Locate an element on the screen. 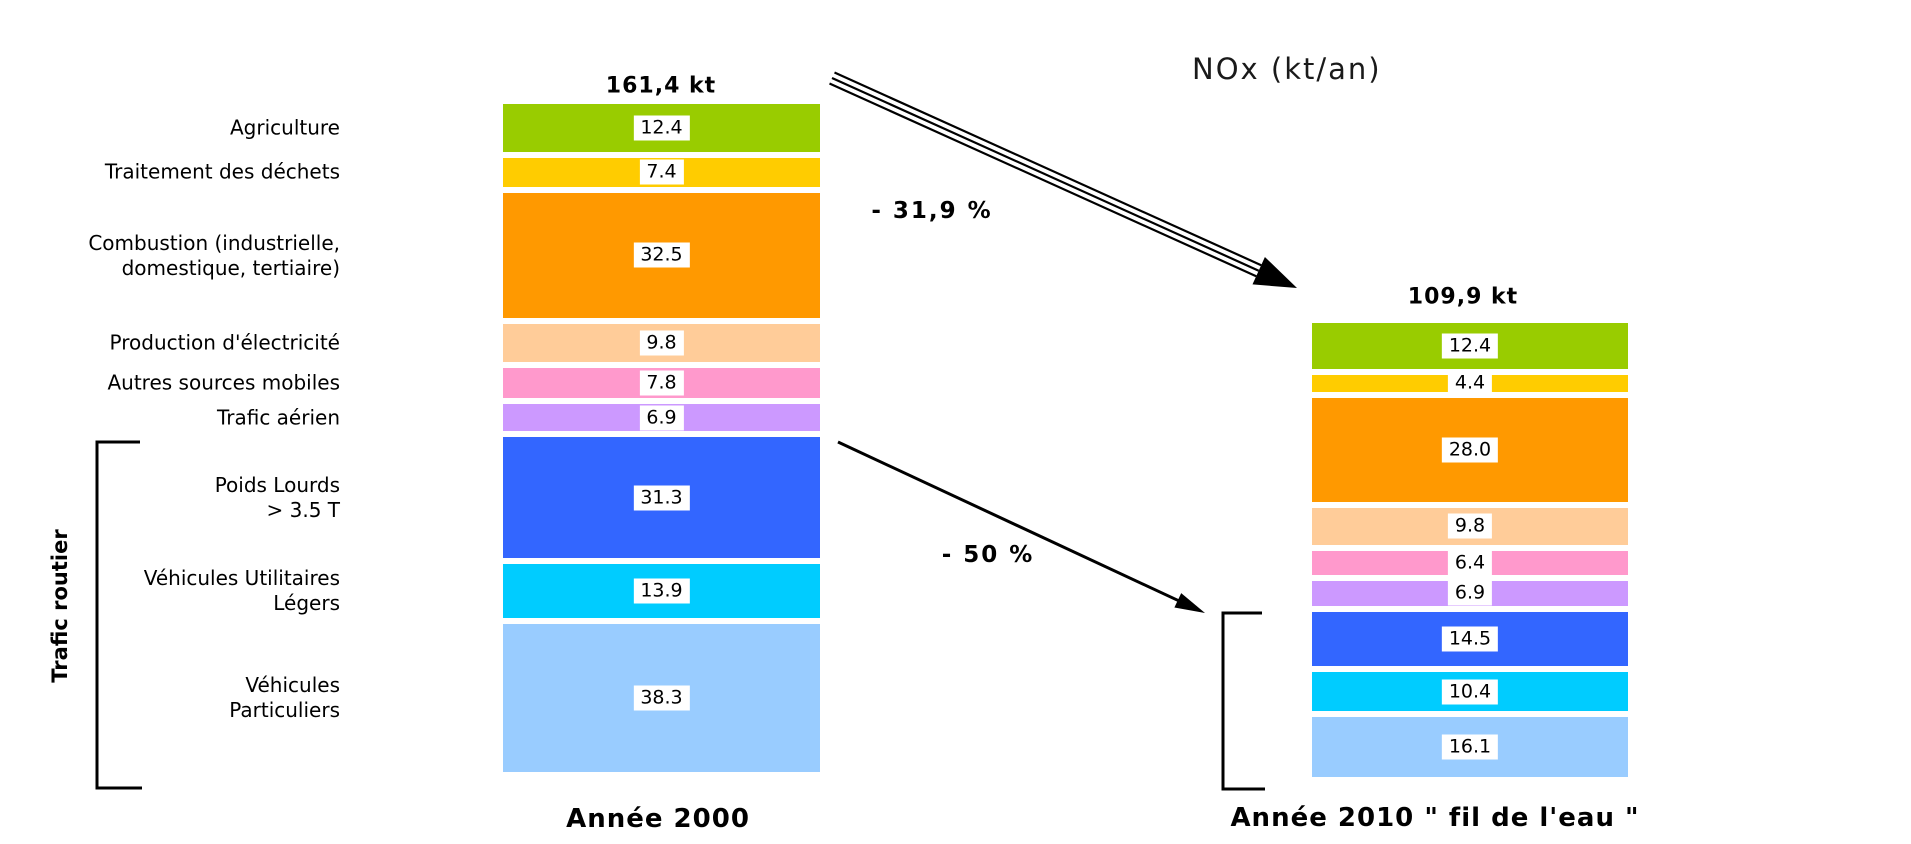 This screenshot has height=844, width=1911. bar-segment-2010-3: 28.0 is located at coordinates (1470, 450).